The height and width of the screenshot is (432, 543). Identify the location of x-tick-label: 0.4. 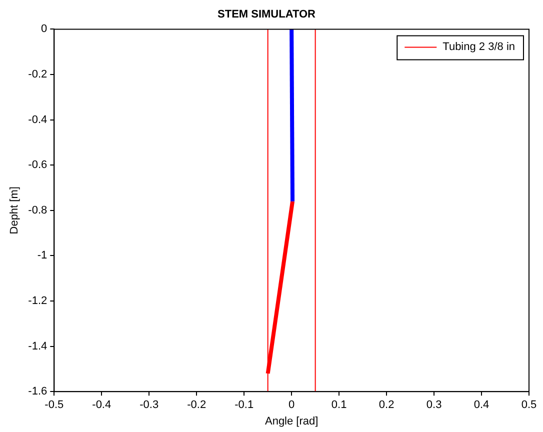
(482, 405).